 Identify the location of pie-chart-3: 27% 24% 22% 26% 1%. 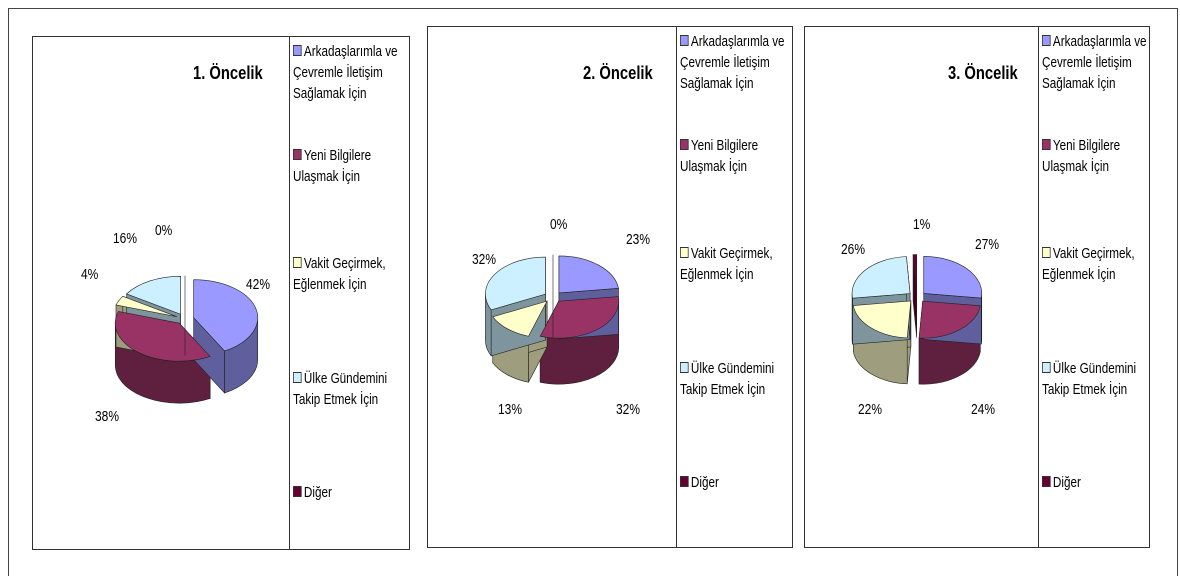
(920, 317).